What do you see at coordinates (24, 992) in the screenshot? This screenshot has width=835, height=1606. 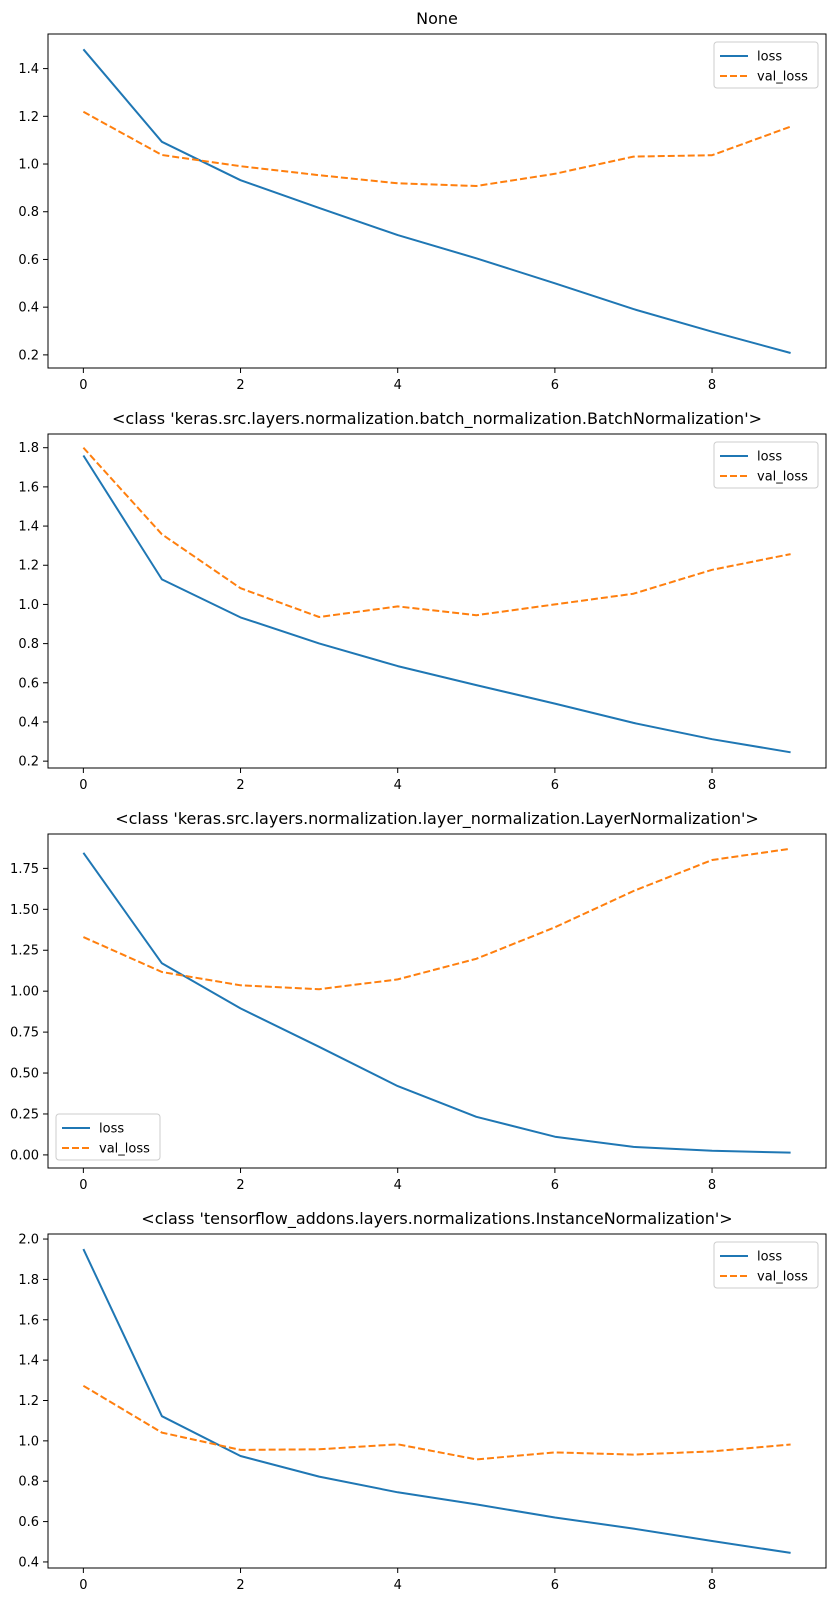 I see `y-tick-label: 1.00` at bounding box center [24, 992].